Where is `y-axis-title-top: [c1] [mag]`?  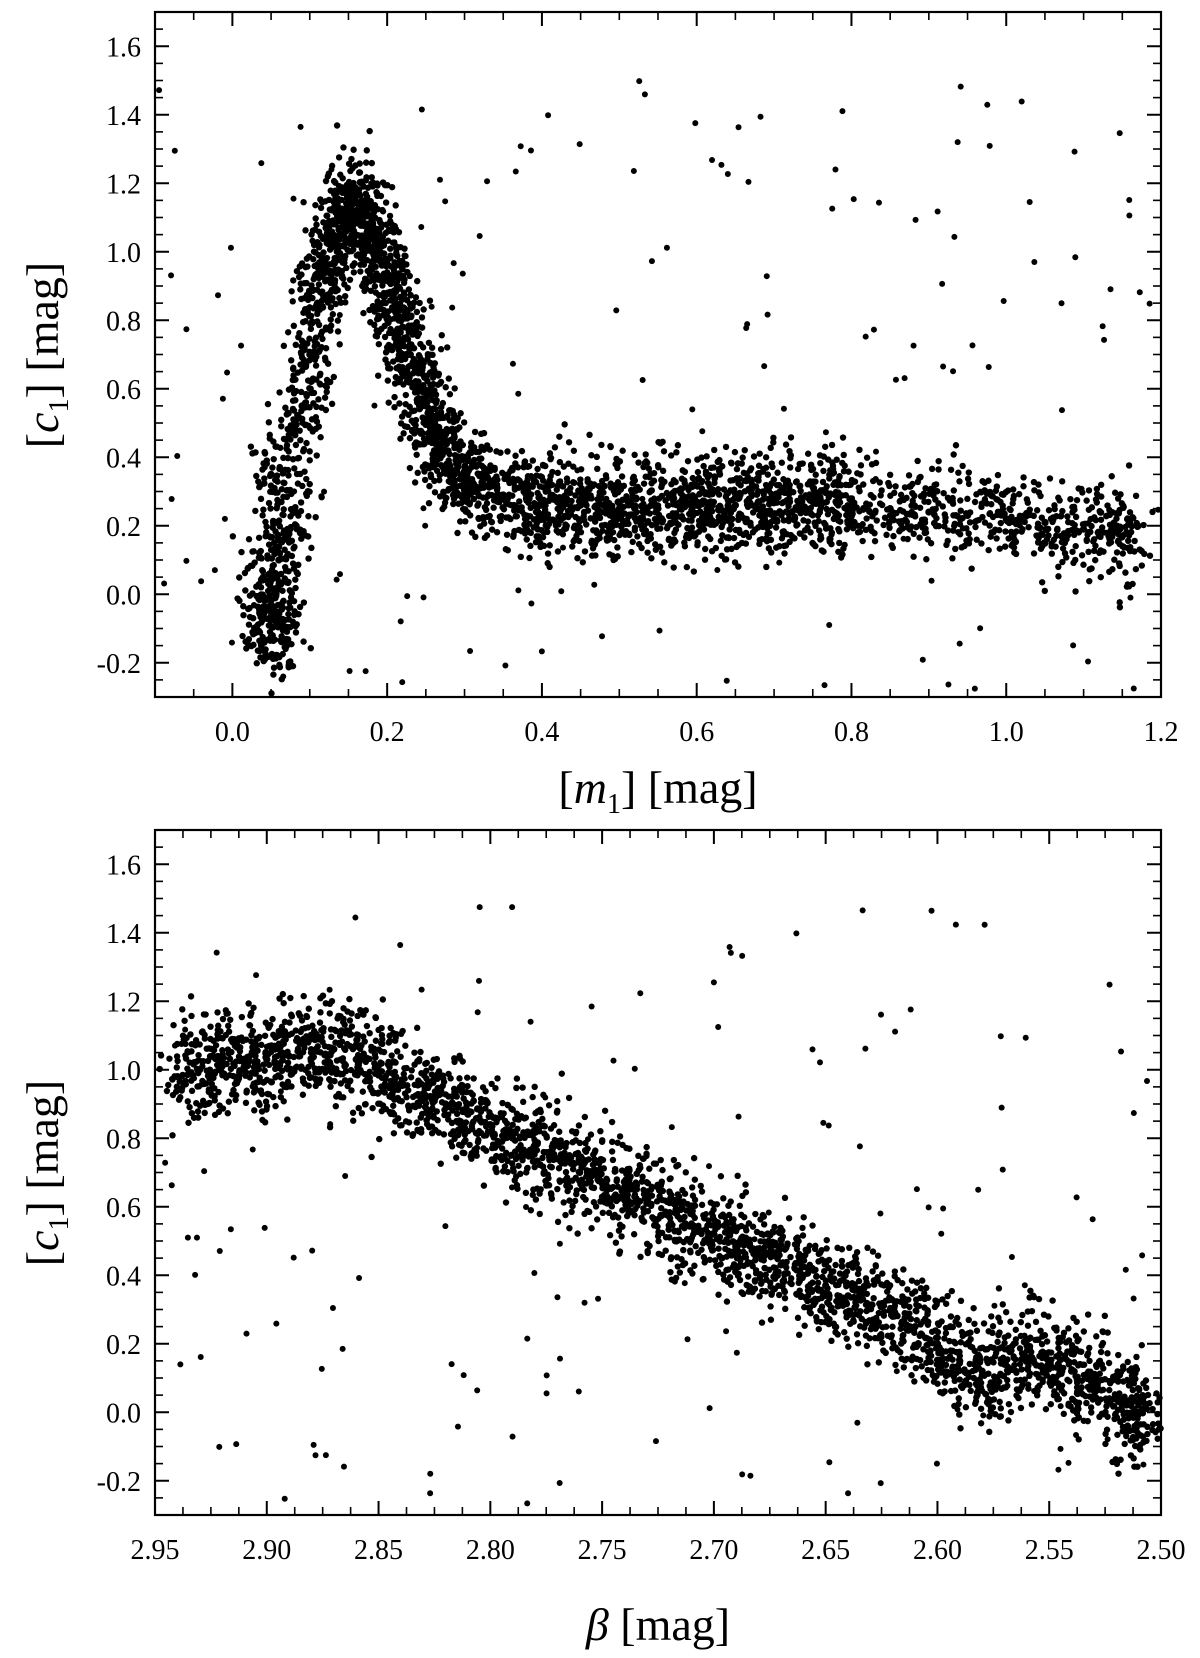 y-axis-title-top: [c1] [mag] is located at coordinates (46, 355).